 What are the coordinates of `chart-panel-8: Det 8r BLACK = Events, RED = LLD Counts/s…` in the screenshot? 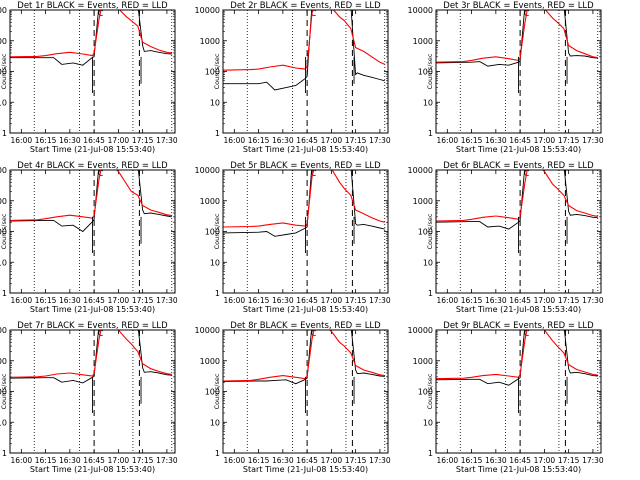 It's located at (293, 397).